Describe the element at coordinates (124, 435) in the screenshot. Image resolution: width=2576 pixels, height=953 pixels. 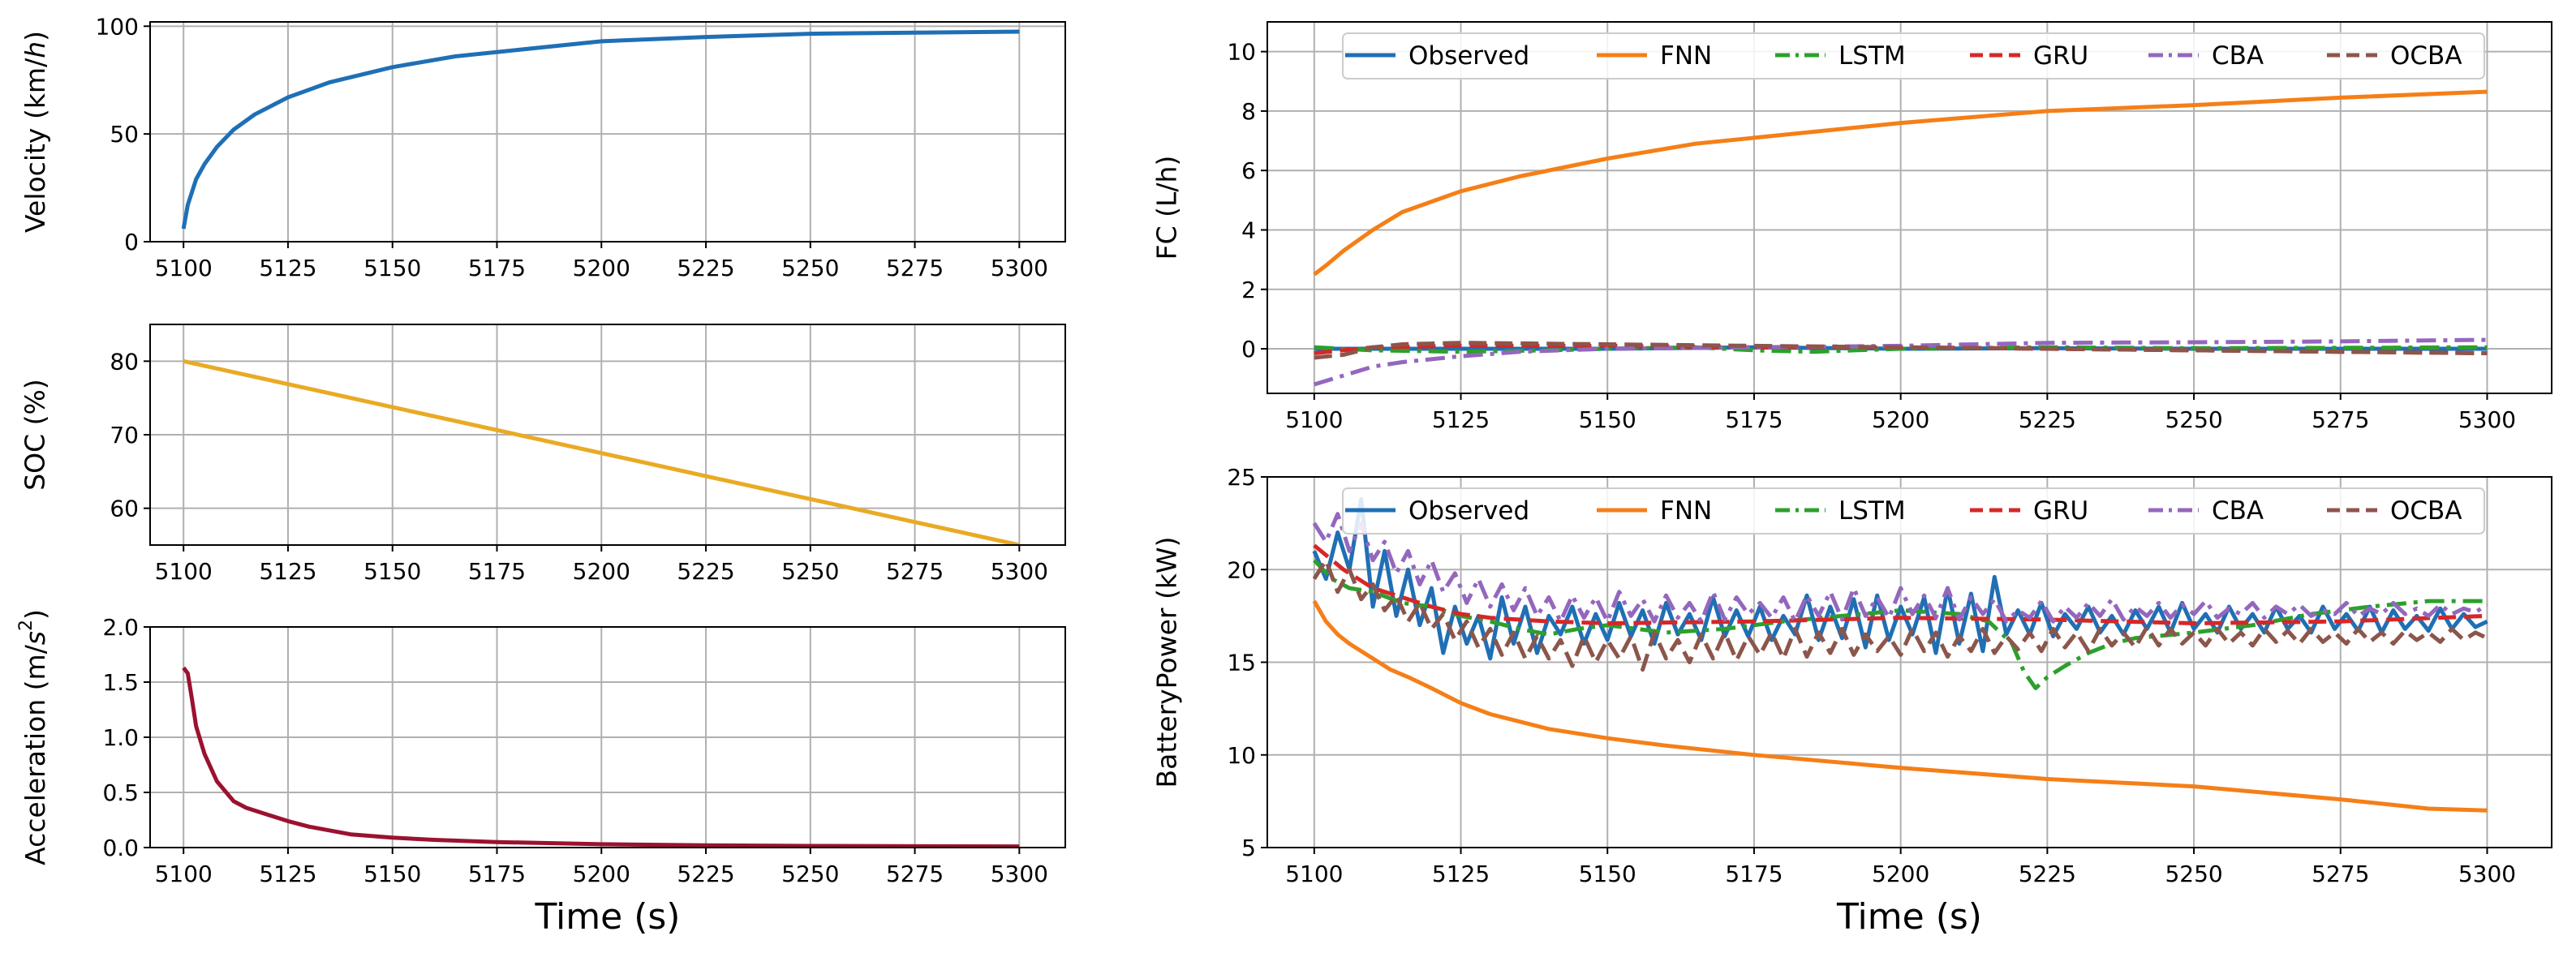
I see `y-tick-label: 70` at that location.